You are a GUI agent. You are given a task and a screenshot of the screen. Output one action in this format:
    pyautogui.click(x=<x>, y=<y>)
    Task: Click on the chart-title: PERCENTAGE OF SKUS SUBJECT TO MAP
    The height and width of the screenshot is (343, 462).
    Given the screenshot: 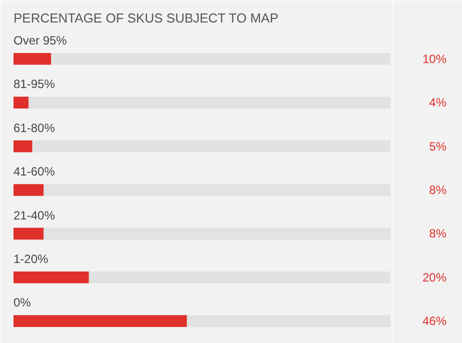 What is the action you would take?
    pyautogui.click(x=146, y=18)
    